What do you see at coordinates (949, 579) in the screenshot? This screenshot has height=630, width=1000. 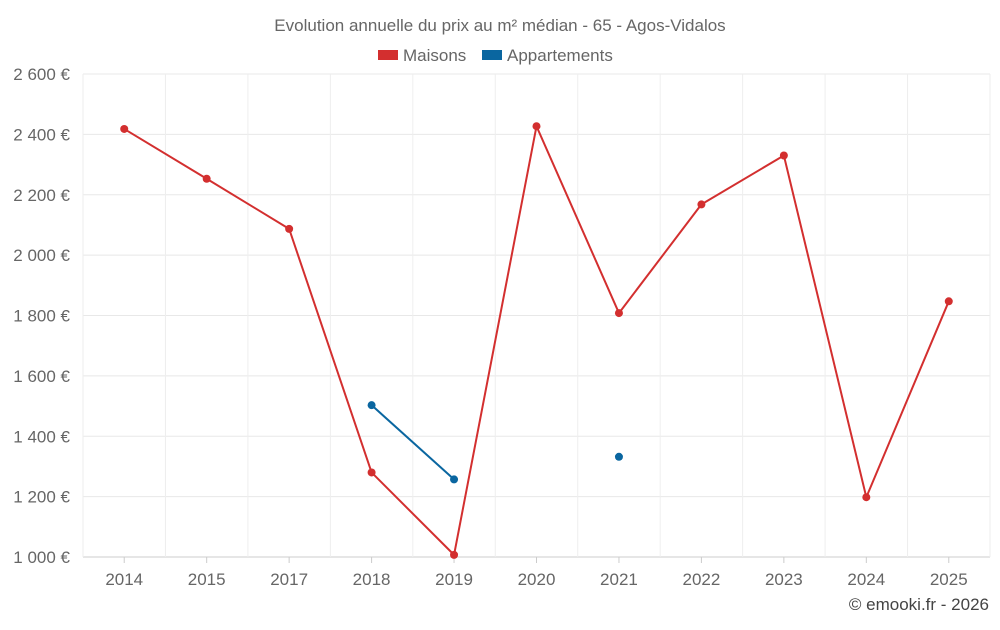 I see `x-tick-label: 2025` at bounding box center [949, 579].